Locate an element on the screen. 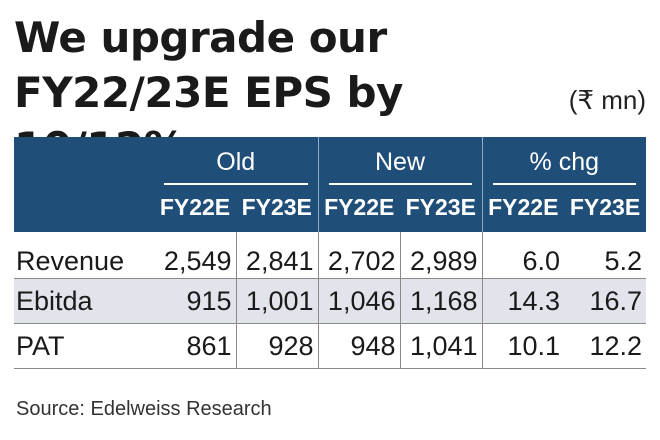  table-row-ebitda: Ebitda 915 1,001 1,046 1,168 14.3 16.7 is located at coordinates (330, 301).